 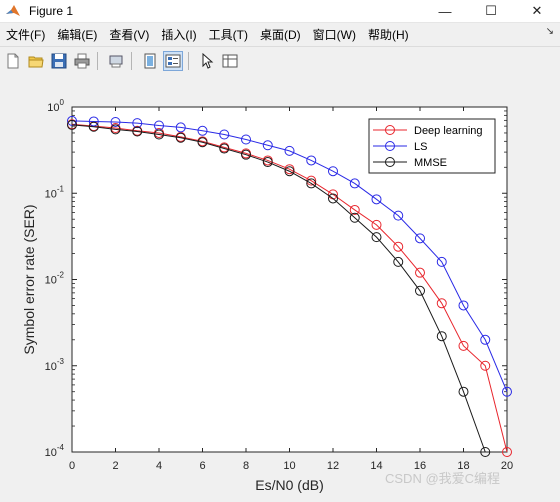 What do you see at coordinates (388, 34) in the screenshot?
I see `menu-help: 帮助(H)` at bounding box center [388, 34].